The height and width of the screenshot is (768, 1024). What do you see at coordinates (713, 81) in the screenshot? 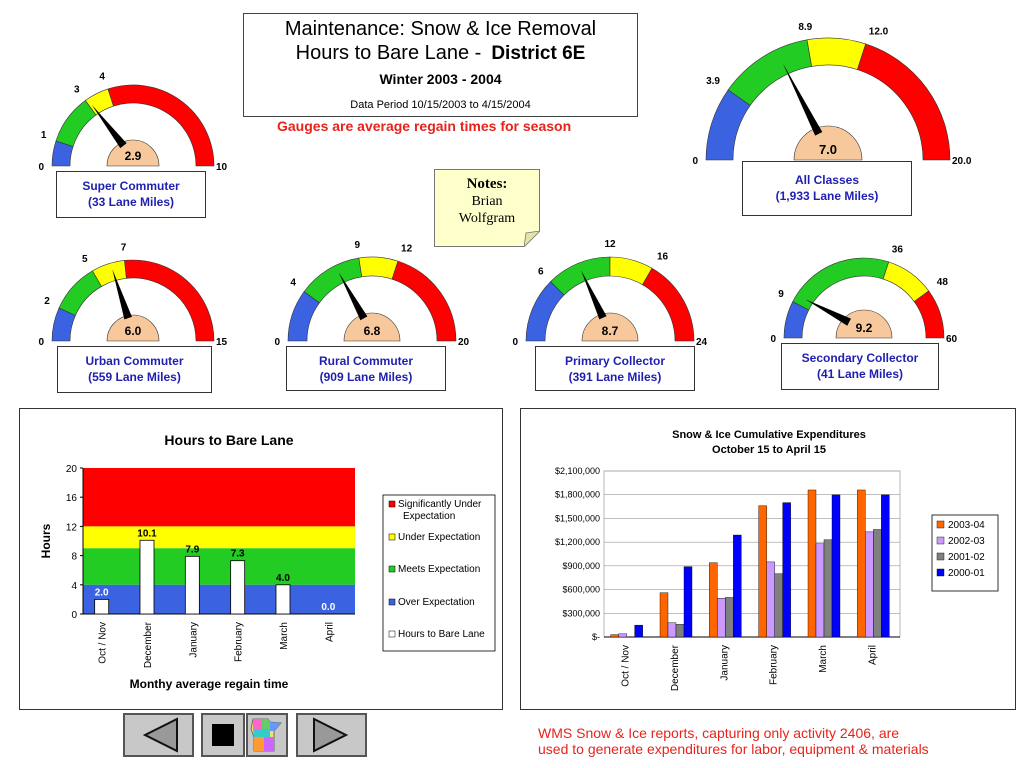
I see `gauge-tick-label: 3.9` at bounding box center [713, 81].